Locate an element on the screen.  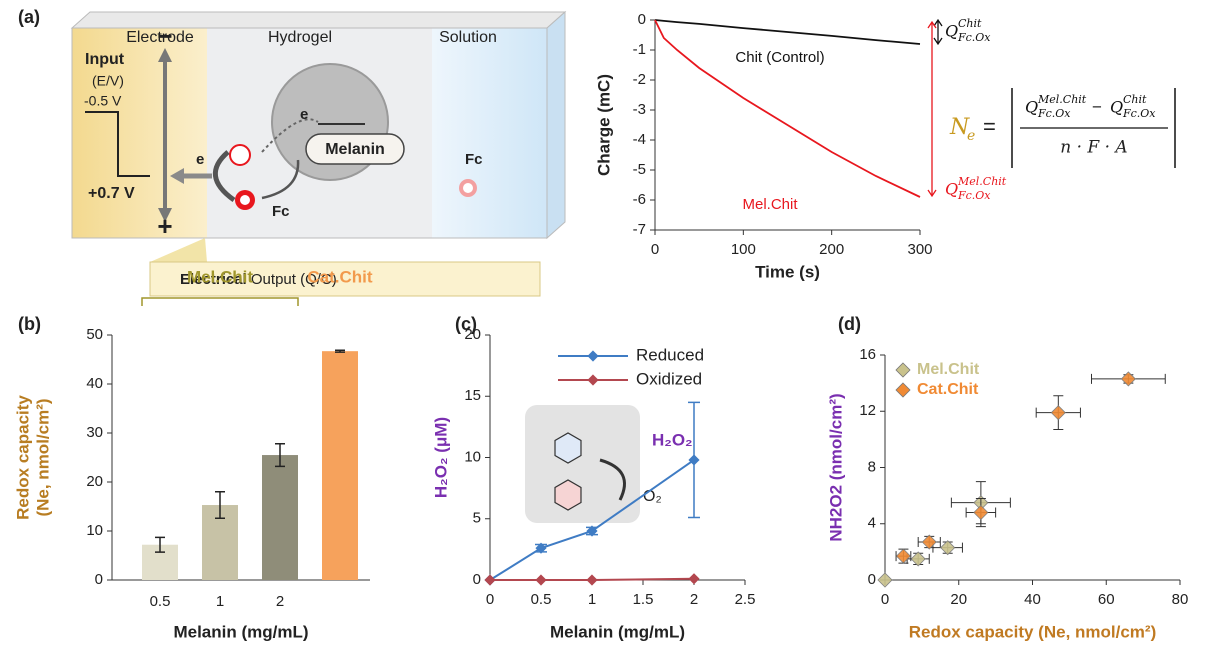
output-bold: Electrical is located at coordinates (213, 279).